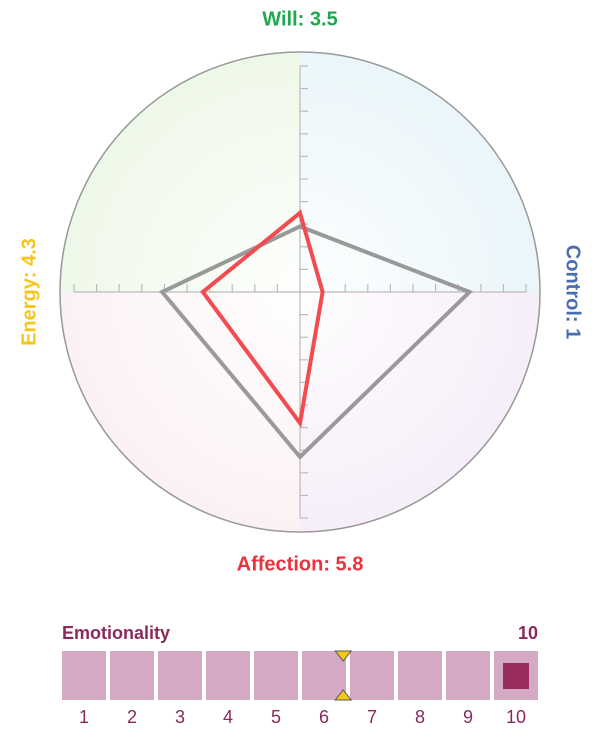  I want to click on slider-mark, so click(516, 676).